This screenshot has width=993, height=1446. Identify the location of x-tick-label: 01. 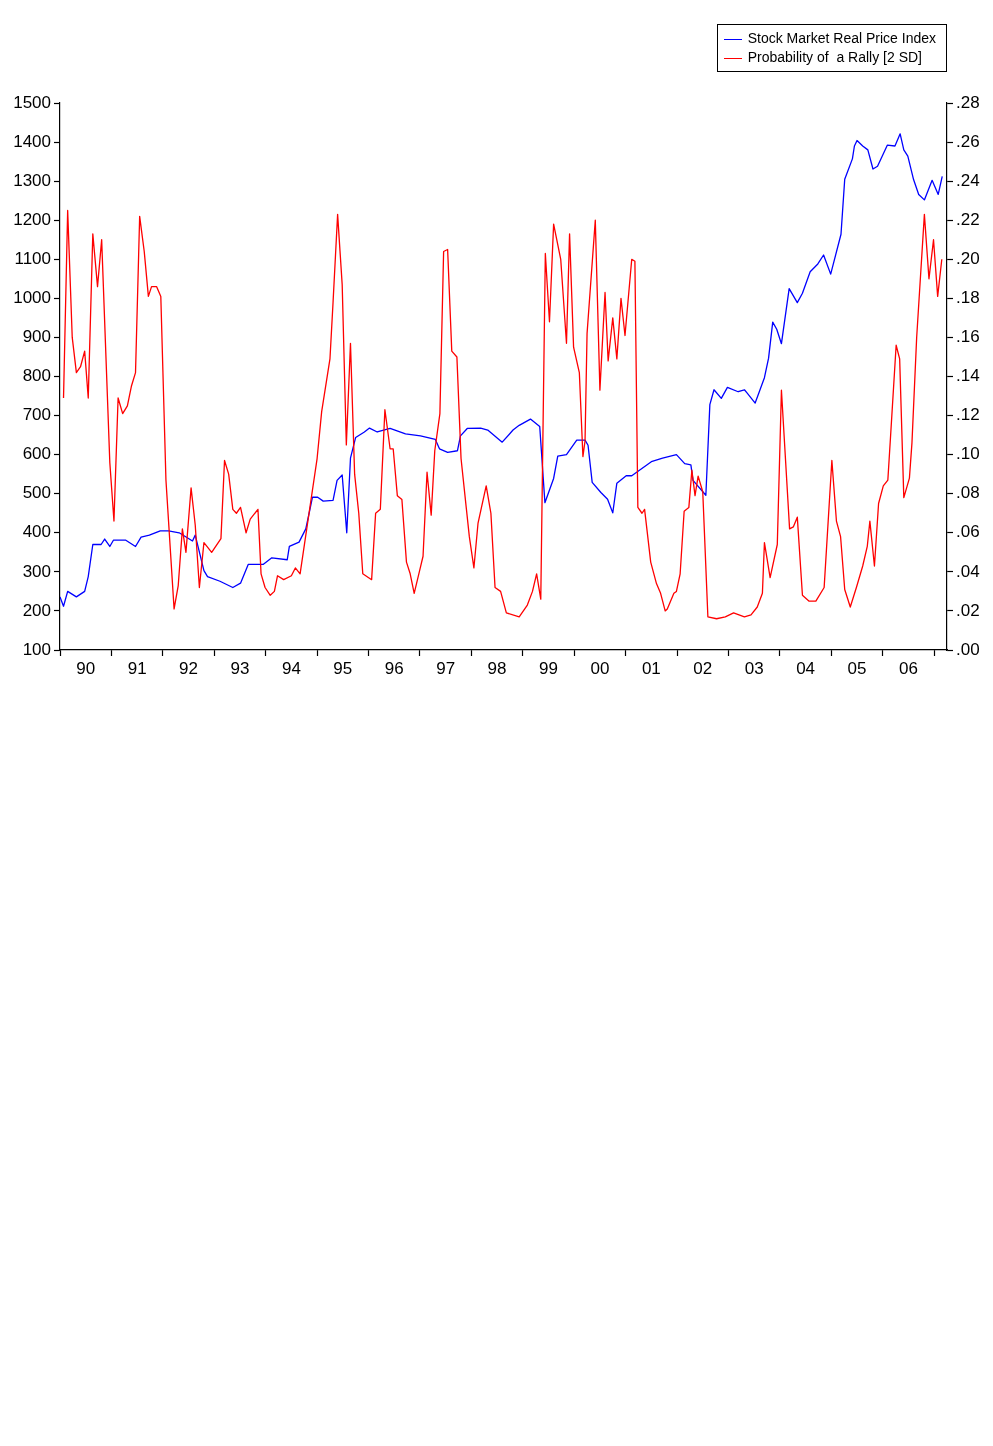
(651, 668).